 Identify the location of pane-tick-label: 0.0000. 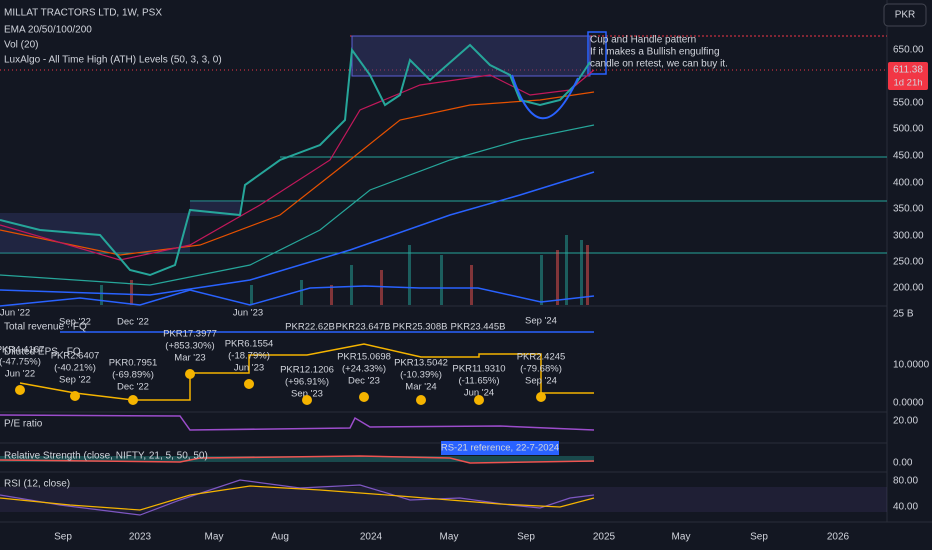
(908, 403).